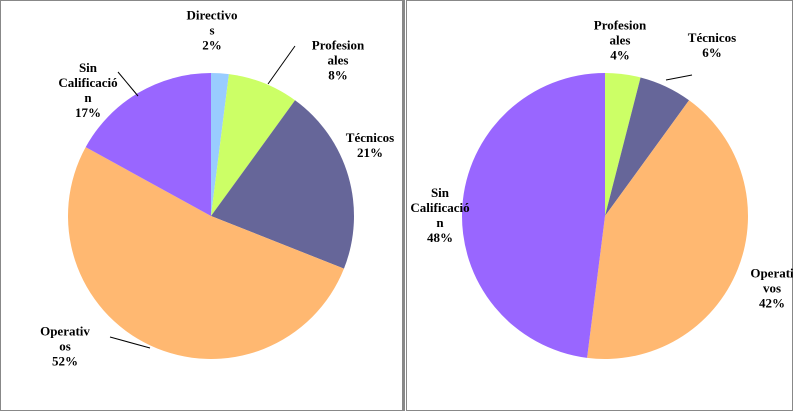  Describe the element at coordinates (65, 361) in the screenshot. I see `value-label: 52%` at that location.